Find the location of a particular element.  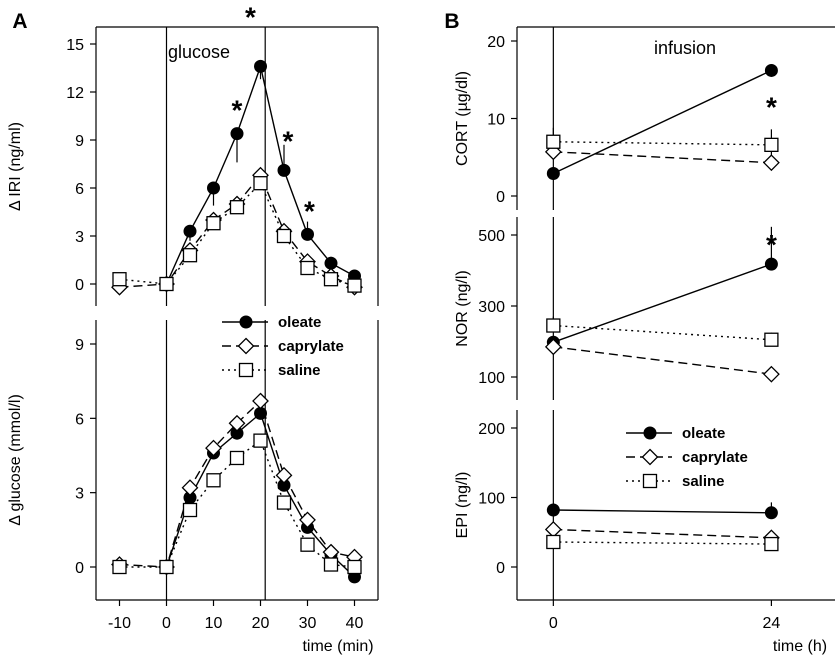

y-tick-label: 20 is located at coordinates (496, 42).